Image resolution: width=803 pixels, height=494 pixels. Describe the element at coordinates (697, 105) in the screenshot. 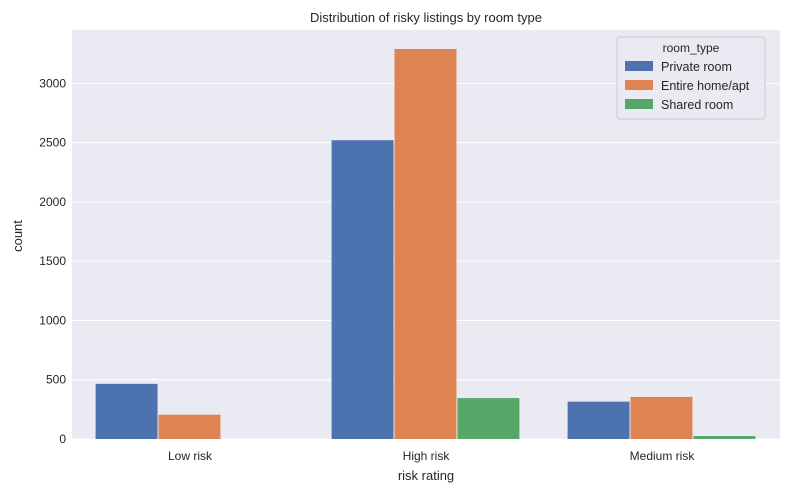

I see `legend-label: Shared room` at that location.